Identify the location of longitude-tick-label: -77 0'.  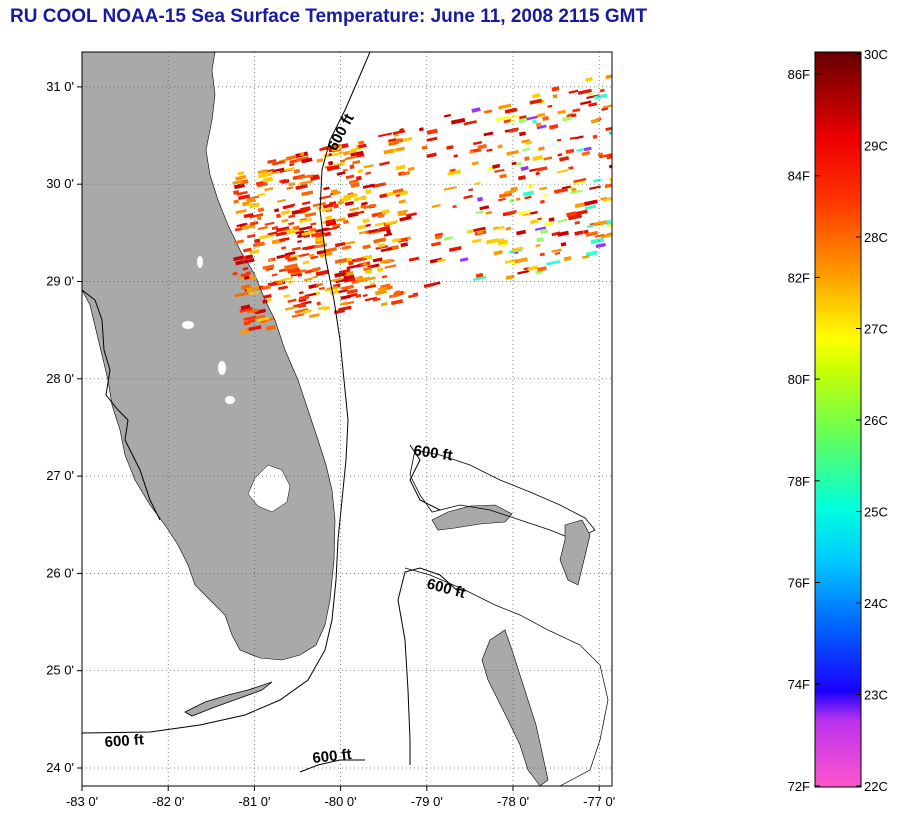
(599, 801).